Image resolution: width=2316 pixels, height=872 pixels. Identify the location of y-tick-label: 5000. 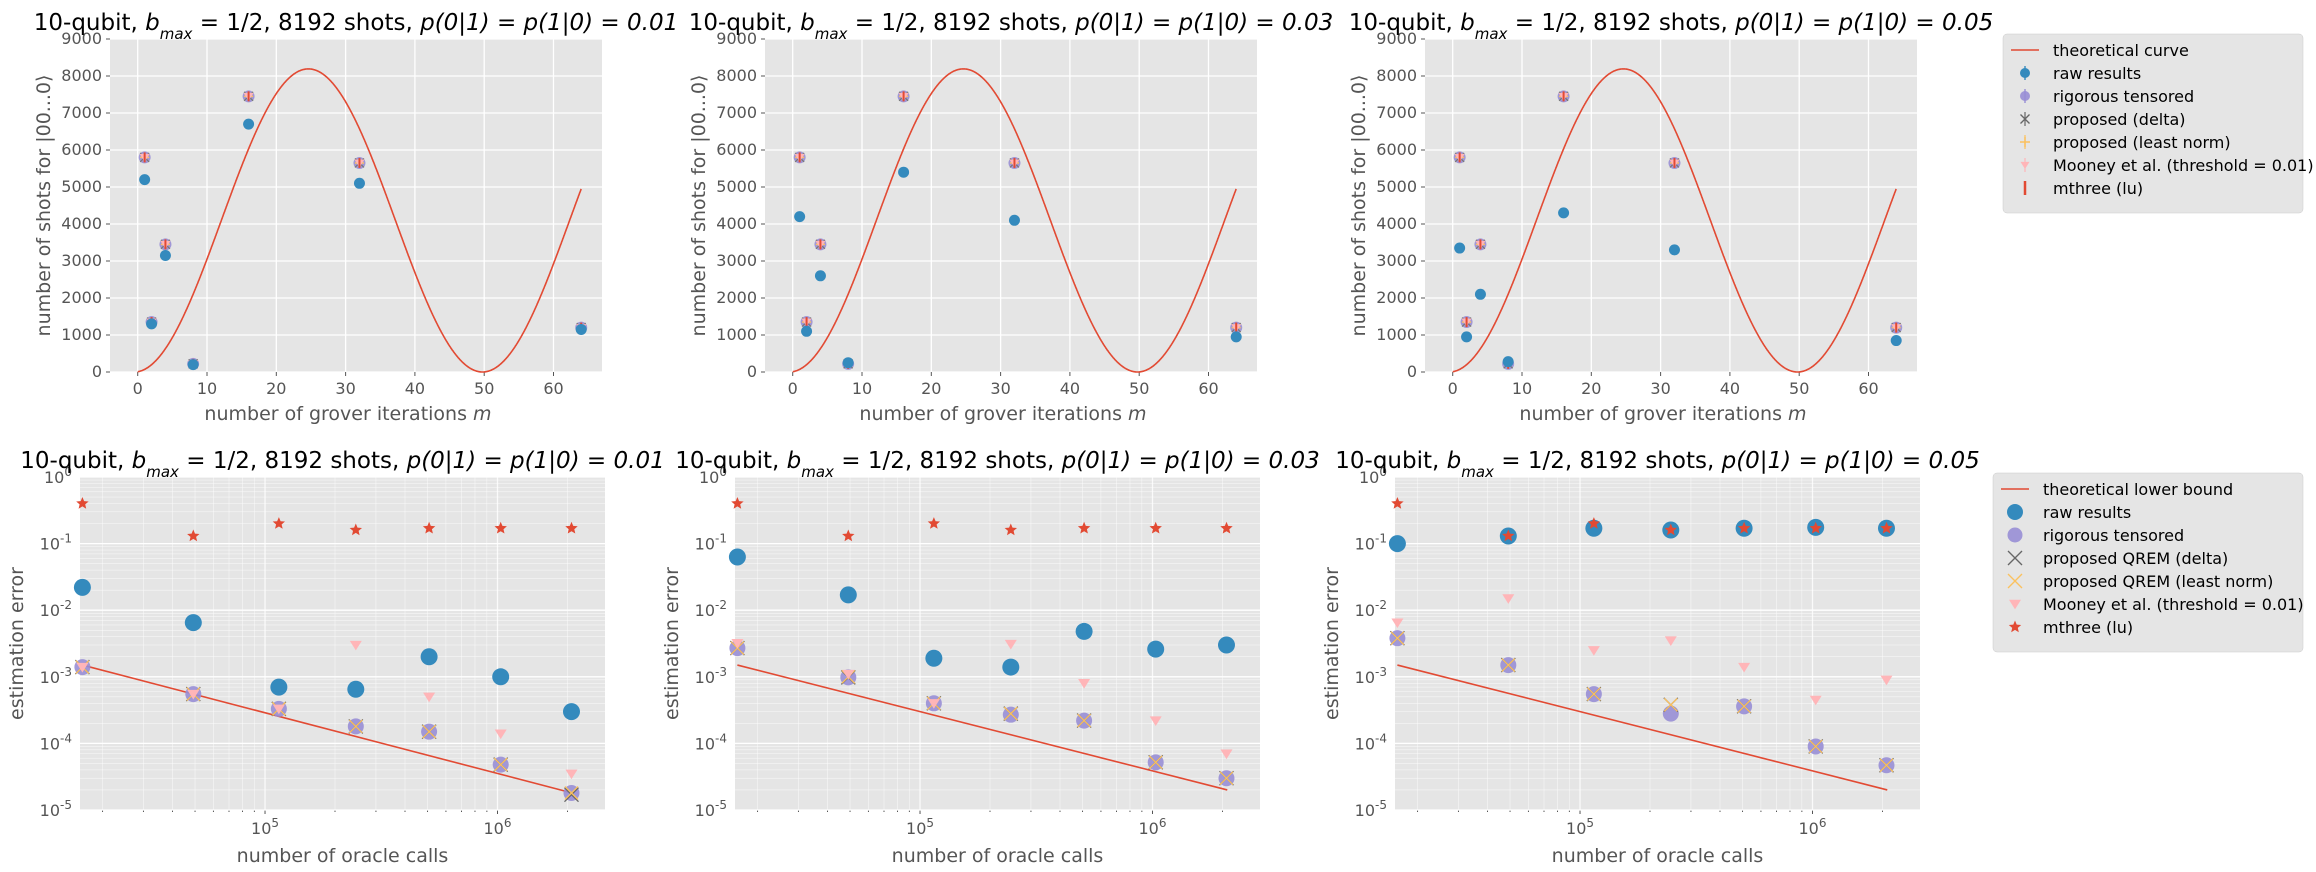
(736, 186).